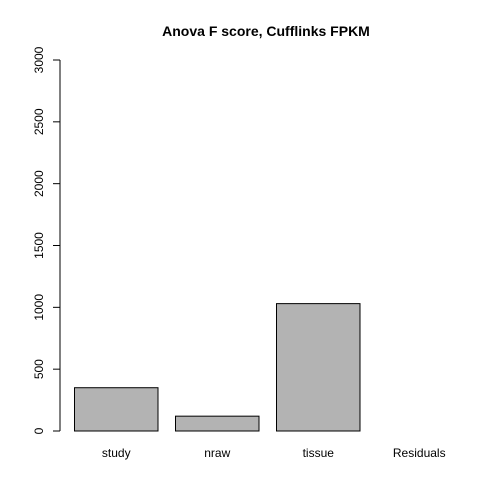 The width and height of the screenshot is (504, 504). I want to click on y-axis: 0 500 1000 1500 2000 2500 3000, so click(46, 240).